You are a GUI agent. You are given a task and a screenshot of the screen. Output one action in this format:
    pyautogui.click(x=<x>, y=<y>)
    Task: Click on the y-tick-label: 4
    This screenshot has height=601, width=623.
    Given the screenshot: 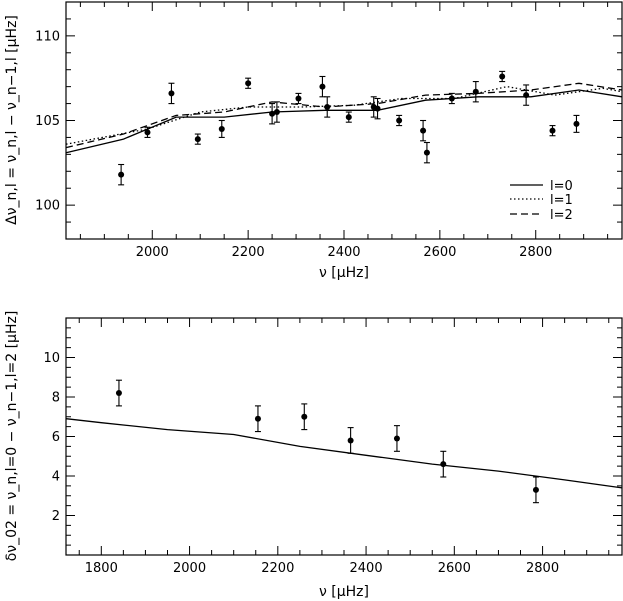 What is the action you would take?
    pyautogui.click(x=56, y=477)
    